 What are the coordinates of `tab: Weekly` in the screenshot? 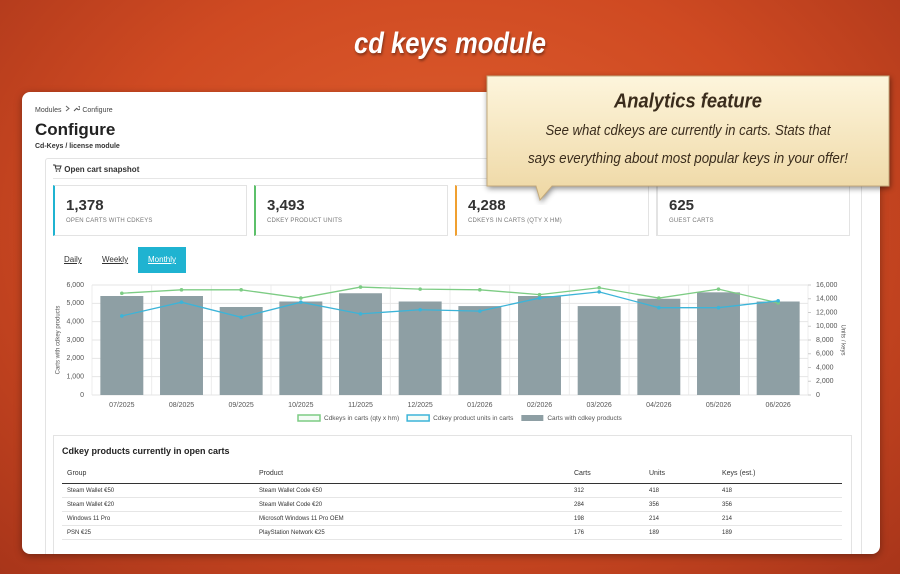 It's located at (115, 259).